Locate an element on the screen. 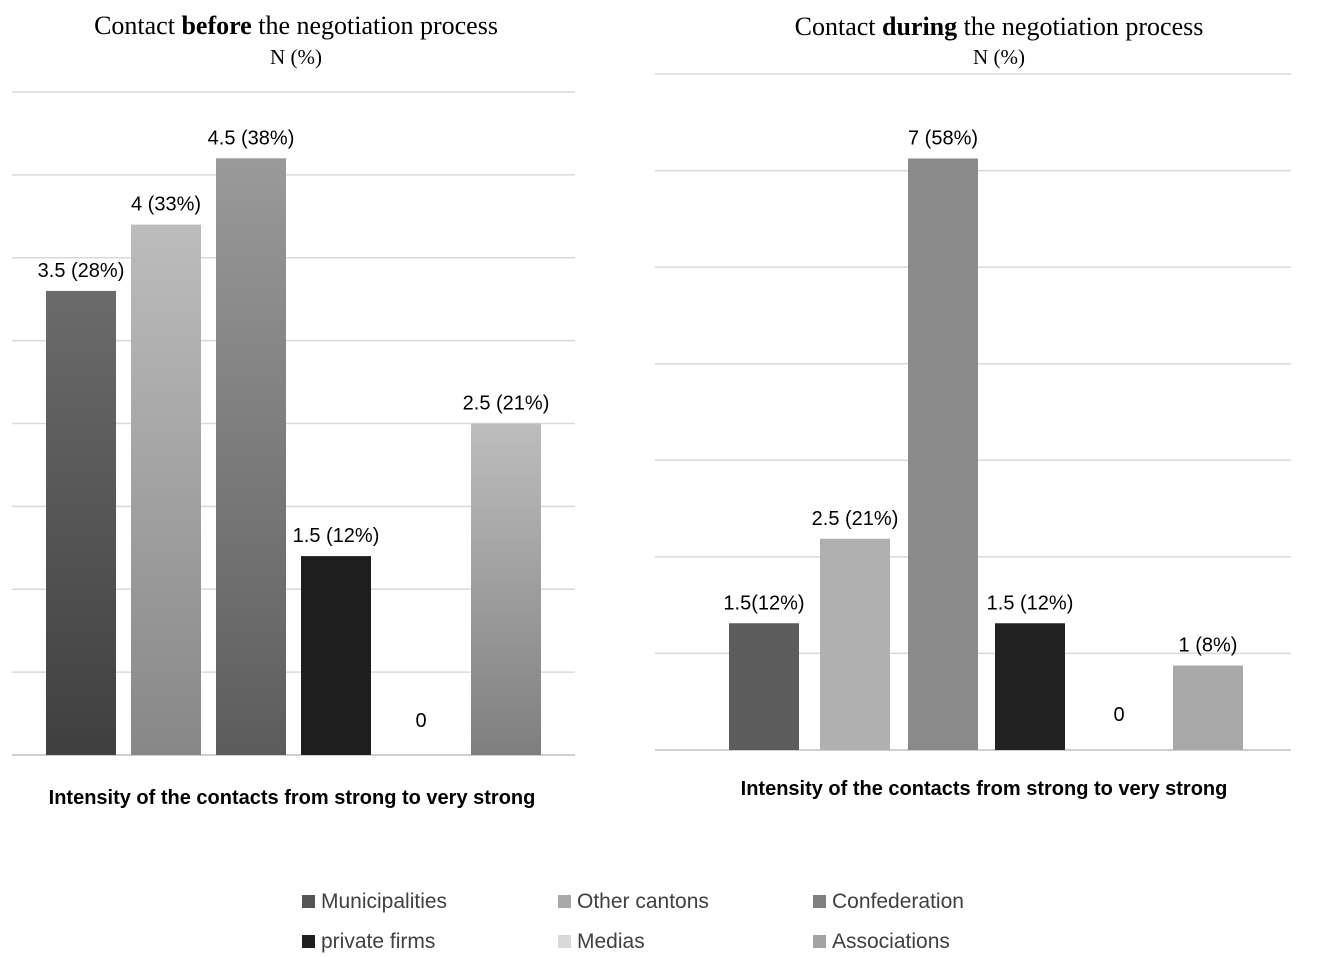 This screenshot has height=957, width=1323. legend-label: Municipalities is located at coordinates (384, 901).